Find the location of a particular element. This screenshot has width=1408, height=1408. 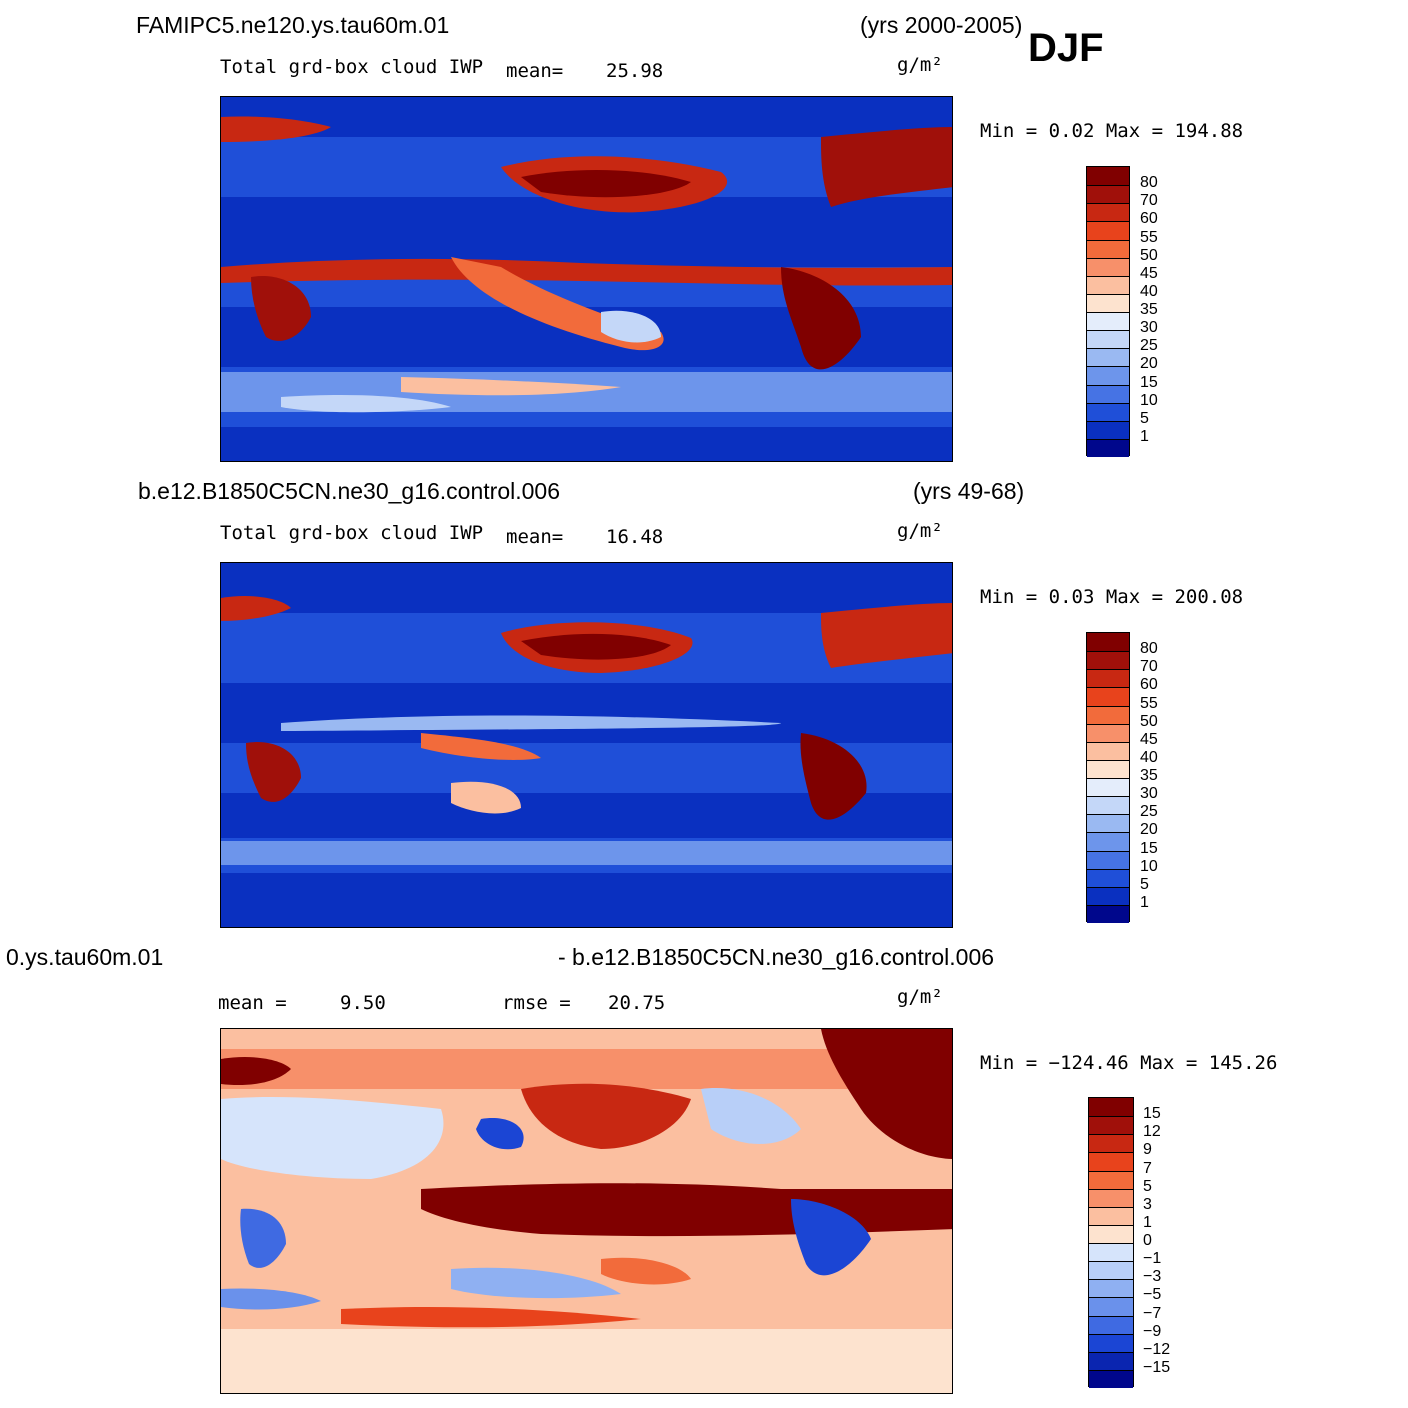

panel2-map is located at coordinates (586, 745).